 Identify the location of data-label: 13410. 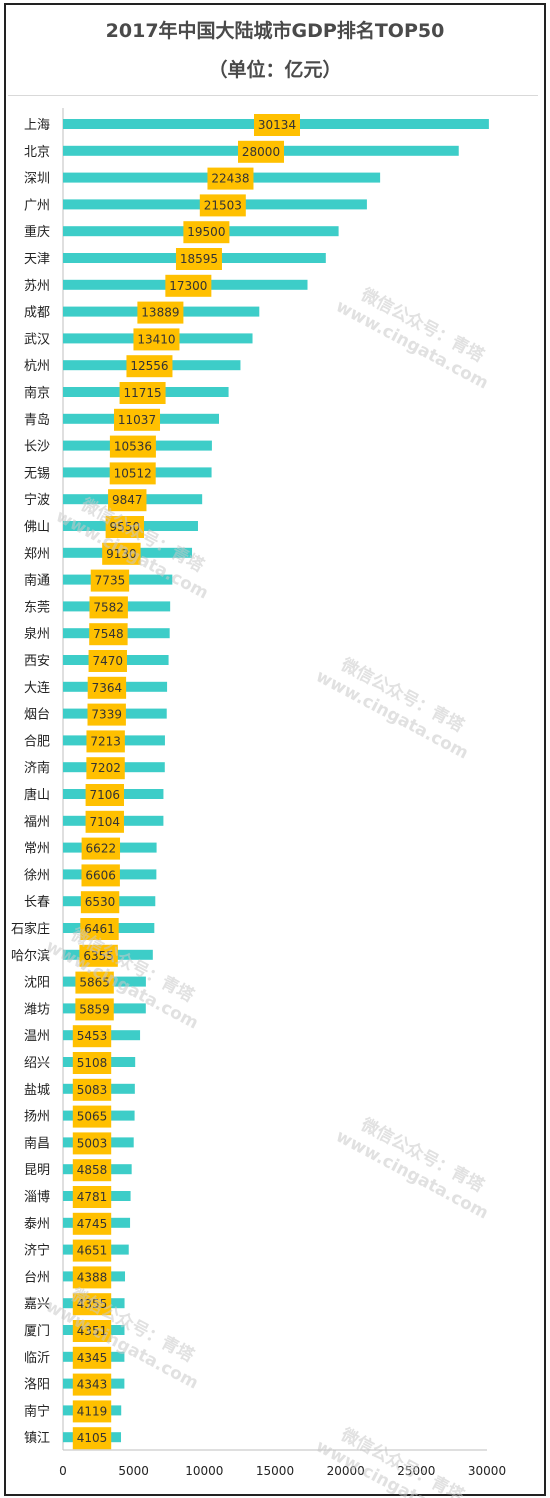
(156, 339).